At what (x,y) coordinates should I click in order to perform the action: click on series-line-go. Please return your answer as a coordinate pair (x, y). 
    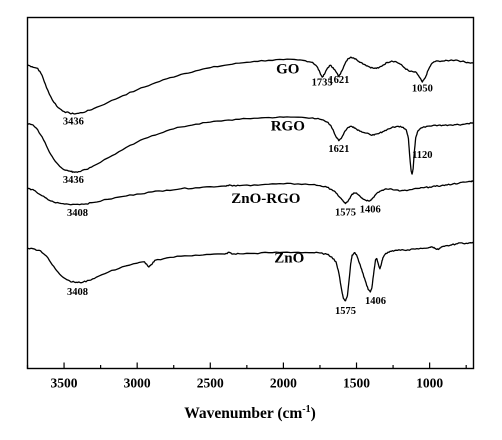
    Looking at the image, I should click on (250, 85).